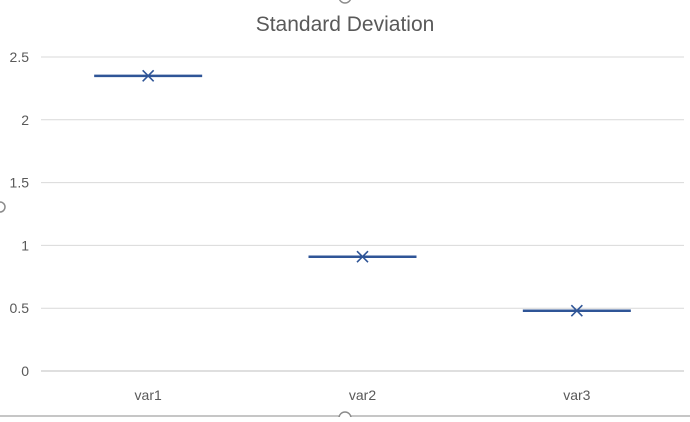 The image size is (690, 422). I want to click on data-point-var3, so click(576, 310).